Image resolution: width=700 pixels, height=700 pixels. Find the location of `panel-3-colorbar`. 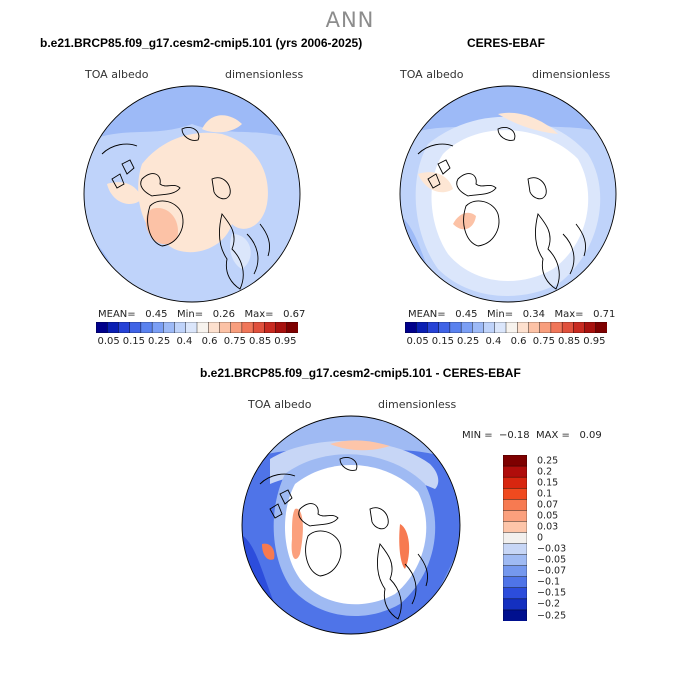

panel-3-colorbar is located at coordinates (515, 538).